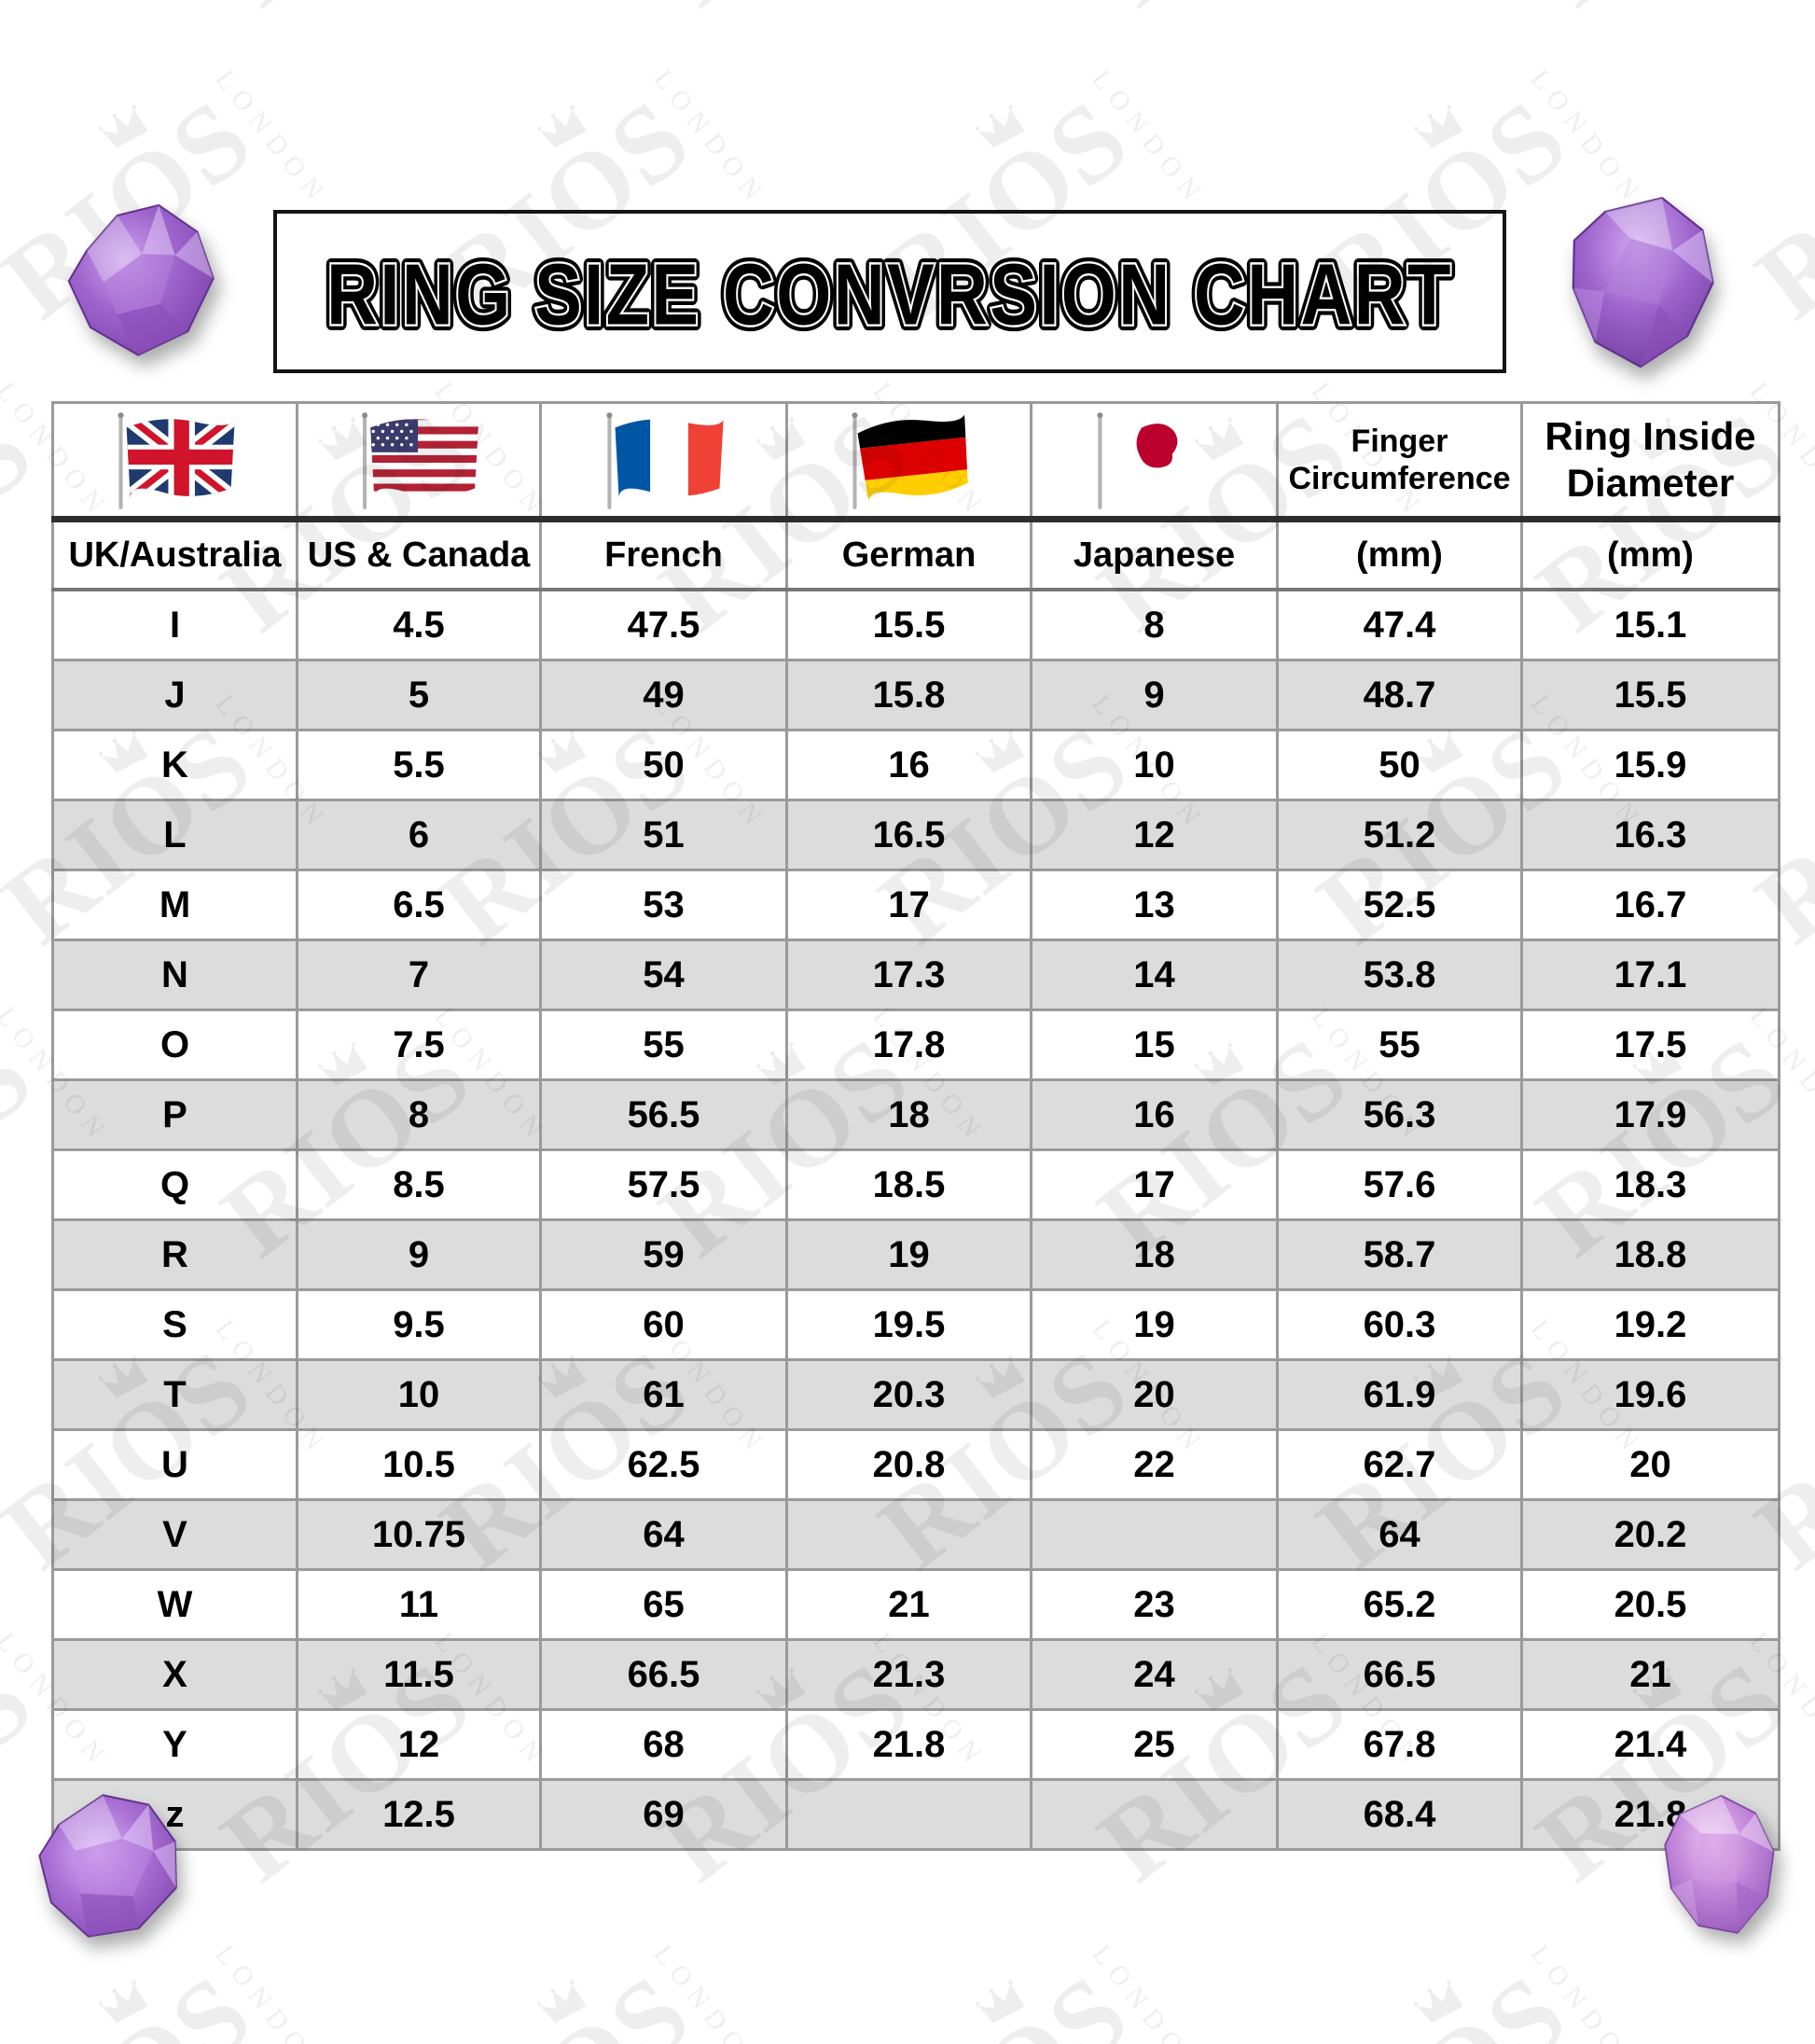 This screenshot has width=1815, height=2044. What do you see at coordinates (419, 1394) in the screenshot?
I see `table-cell: 10` at bounding box center [419, 1394].